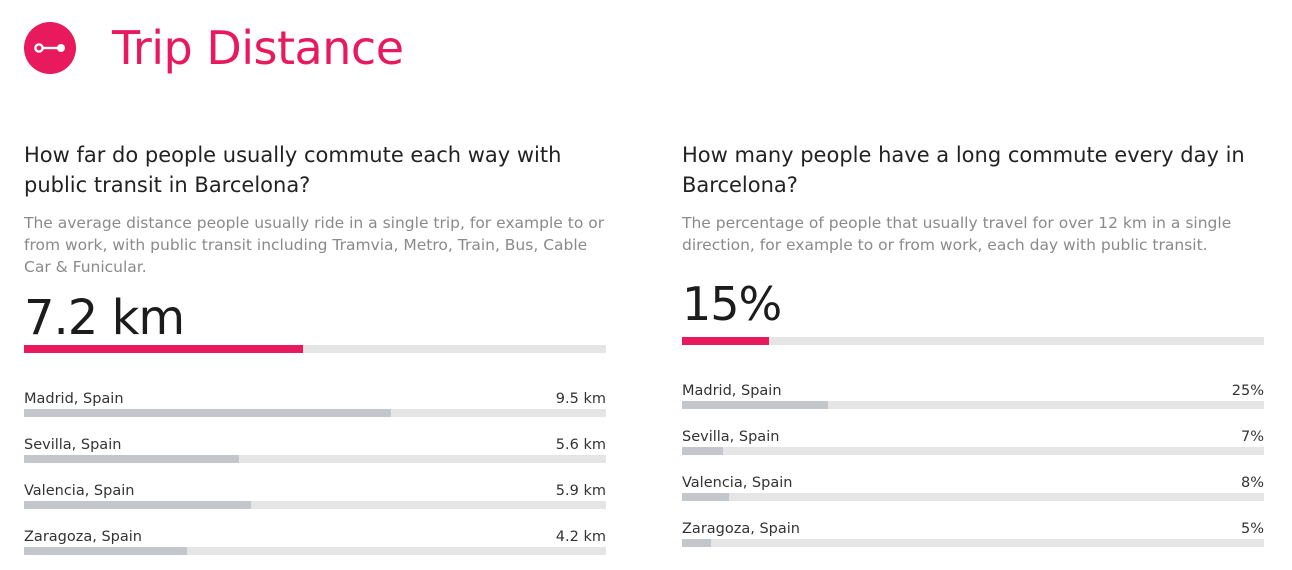 Image resolution: width=1292 pixels, height=570 pixels. What do you see at coordinates (580, 399) in the screenshot?
I see `comparison-value: 9.5 km` at bounding box center [580, 399].